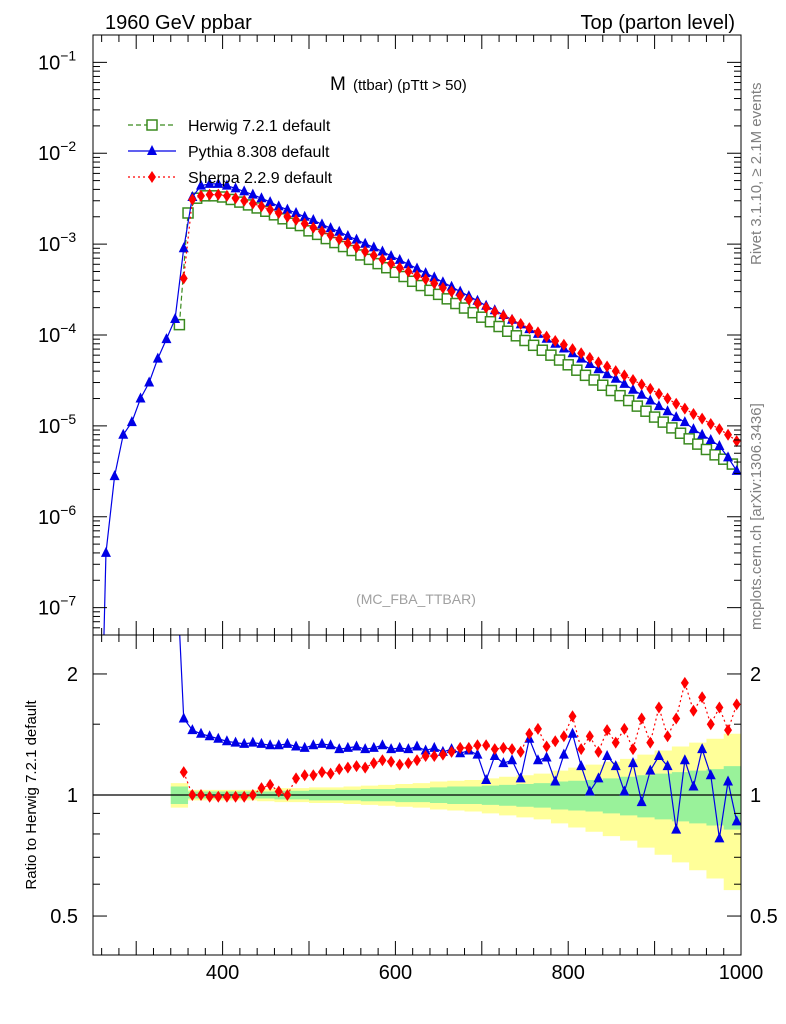 The width and height of the screenshot is (786, 1024). Describe the element at coordinates (657, 23) in the screenshot. I see `header-right: Top (parton level)` at that location.